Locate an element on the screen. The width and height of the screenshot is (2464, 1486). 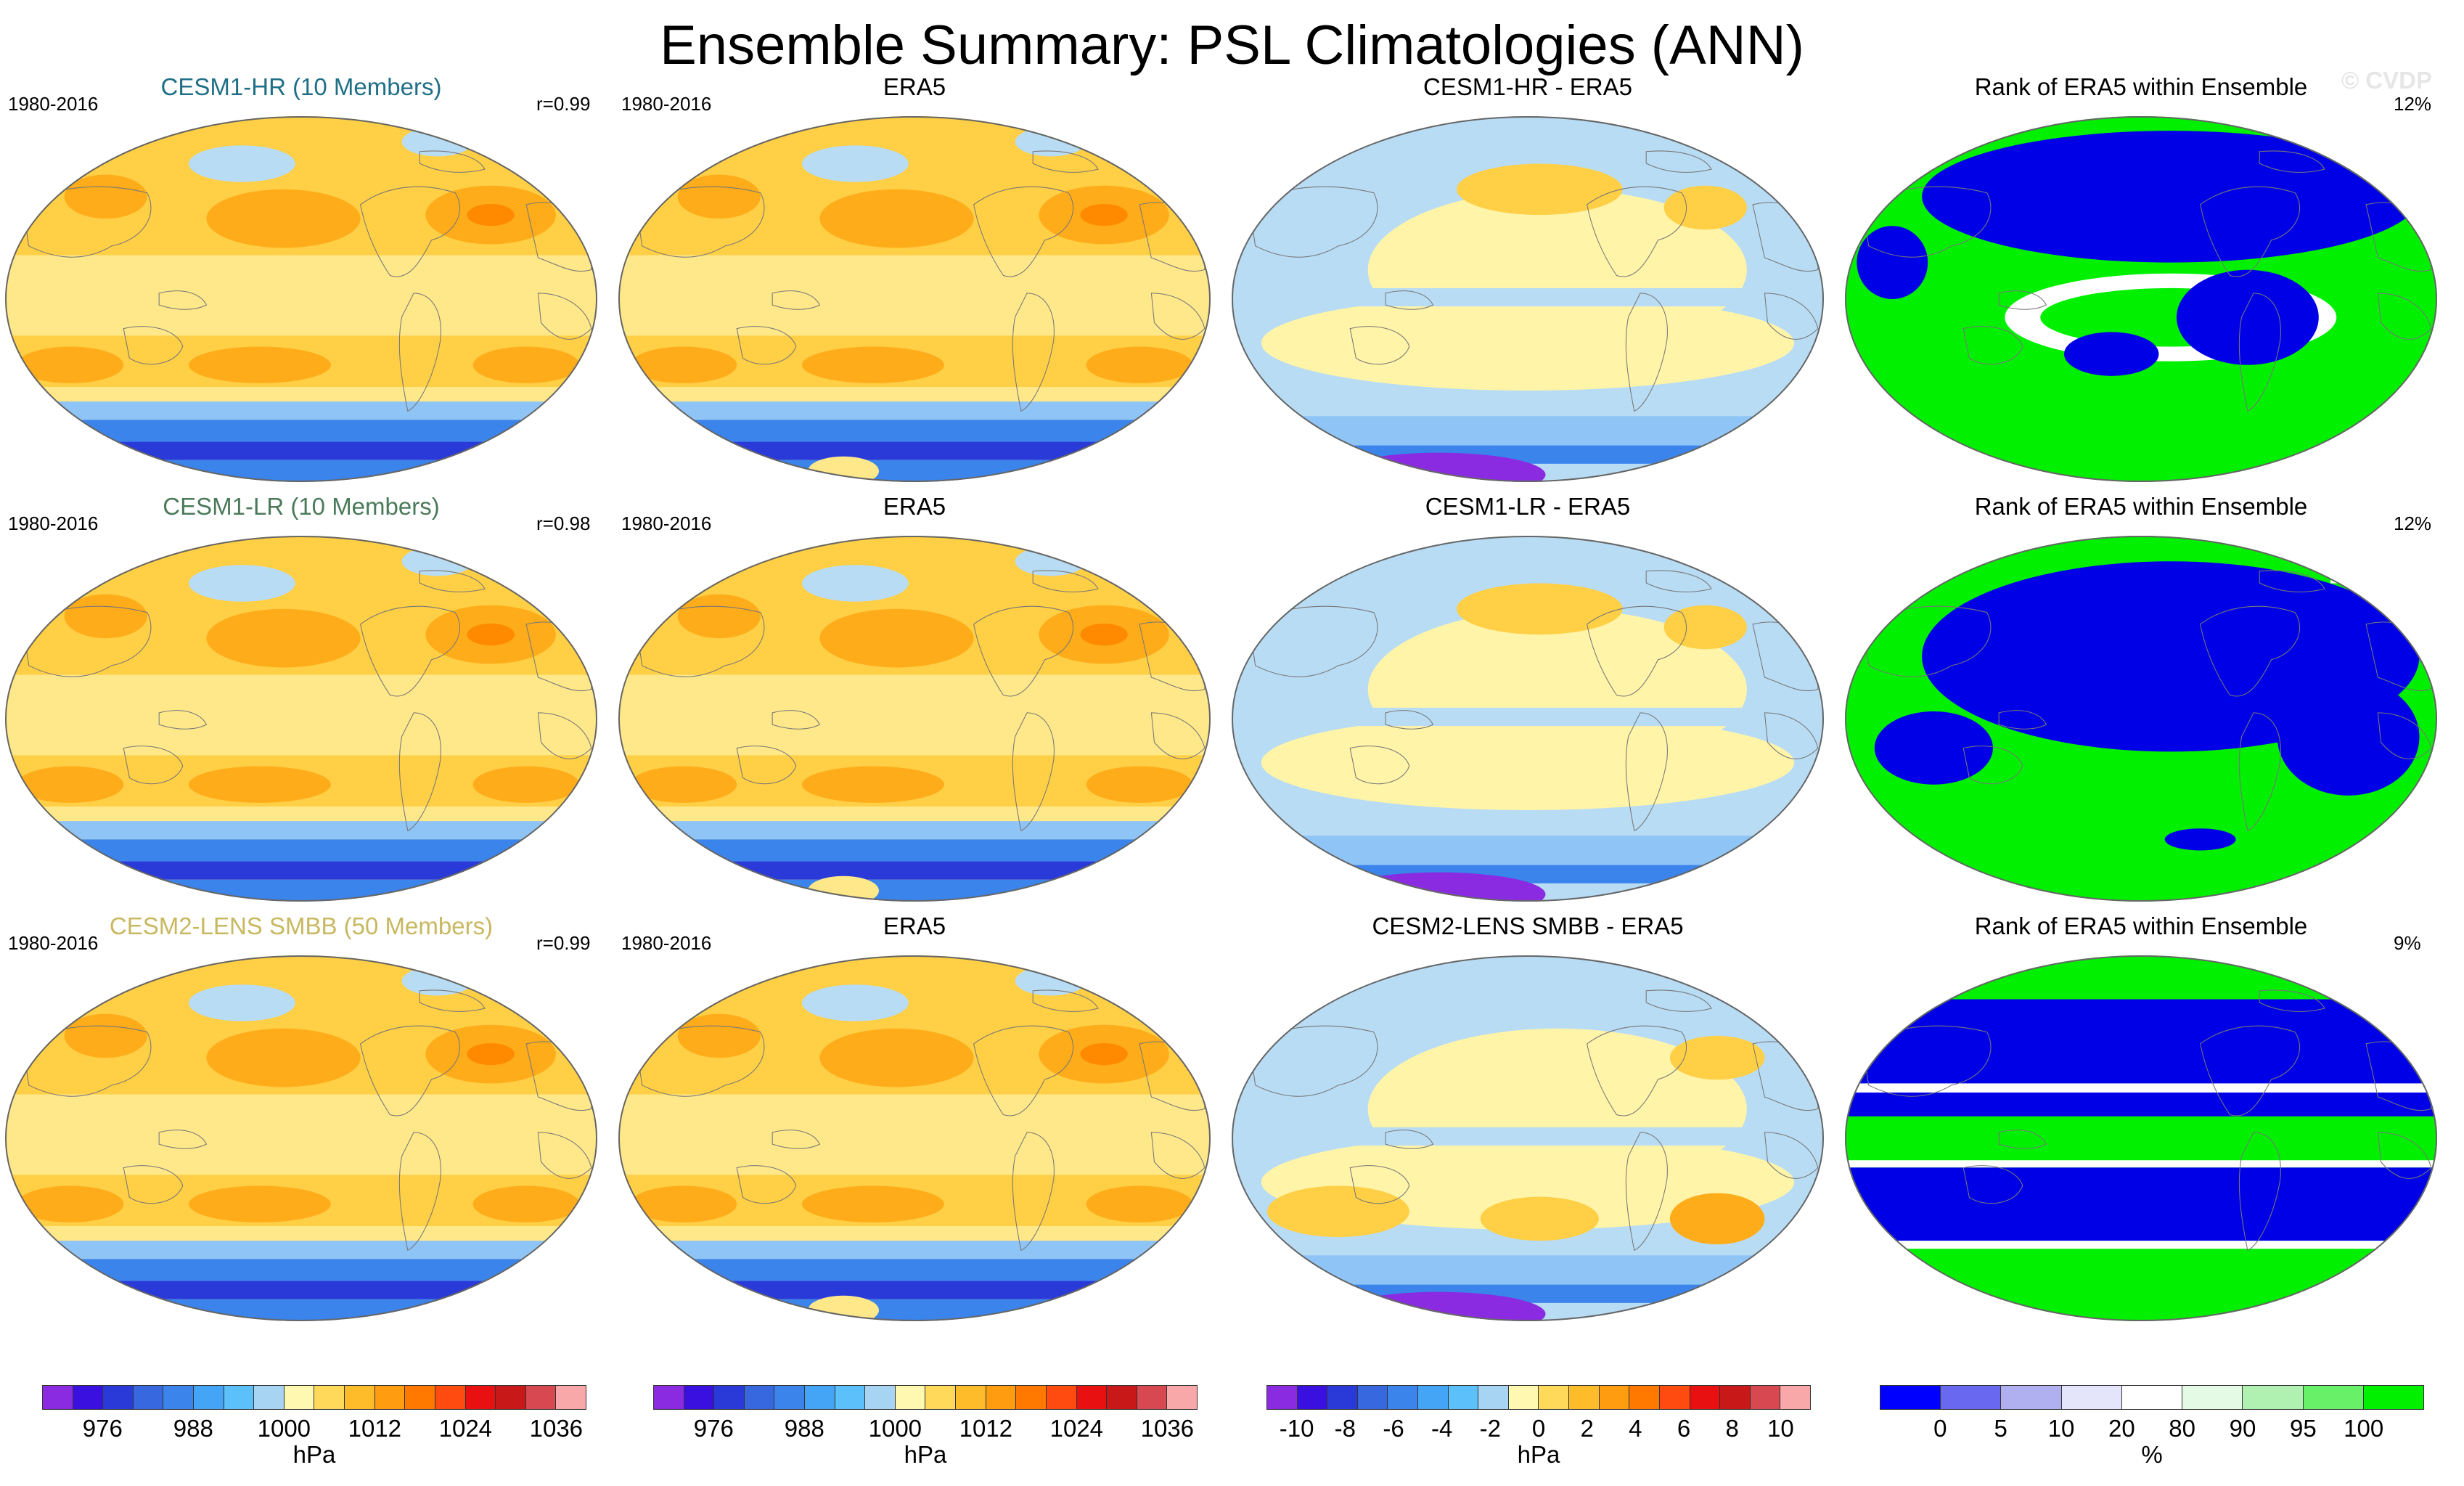
panel-title-model: CESM2-LENS SMBB (50 Members) is located at coordinates (301, 926).